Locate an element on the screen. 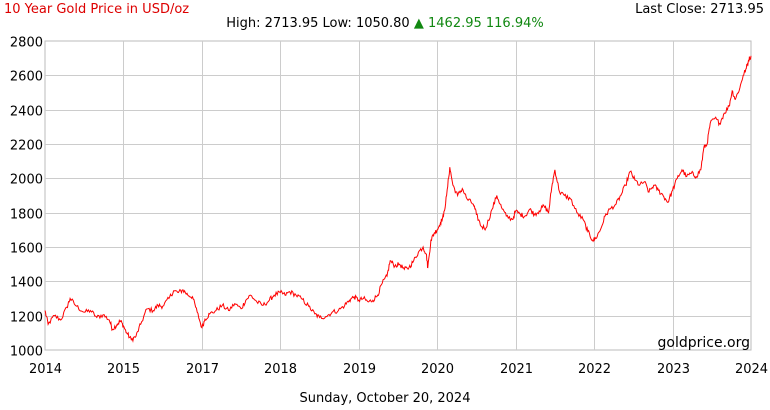 This screenshot has height=410, width=770. x-tick-label: 2017 is located at coordinates (202, 369).